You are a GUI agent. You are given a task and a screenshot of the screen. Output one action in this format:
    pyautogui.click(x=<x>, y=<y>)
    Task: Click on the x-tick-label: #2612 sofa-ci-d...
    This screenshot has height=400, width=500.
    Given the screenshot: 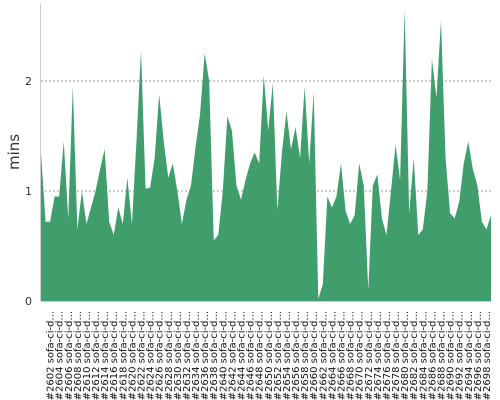 What is the action you would take?
    pyautogui.click(x=96, y=355)
    